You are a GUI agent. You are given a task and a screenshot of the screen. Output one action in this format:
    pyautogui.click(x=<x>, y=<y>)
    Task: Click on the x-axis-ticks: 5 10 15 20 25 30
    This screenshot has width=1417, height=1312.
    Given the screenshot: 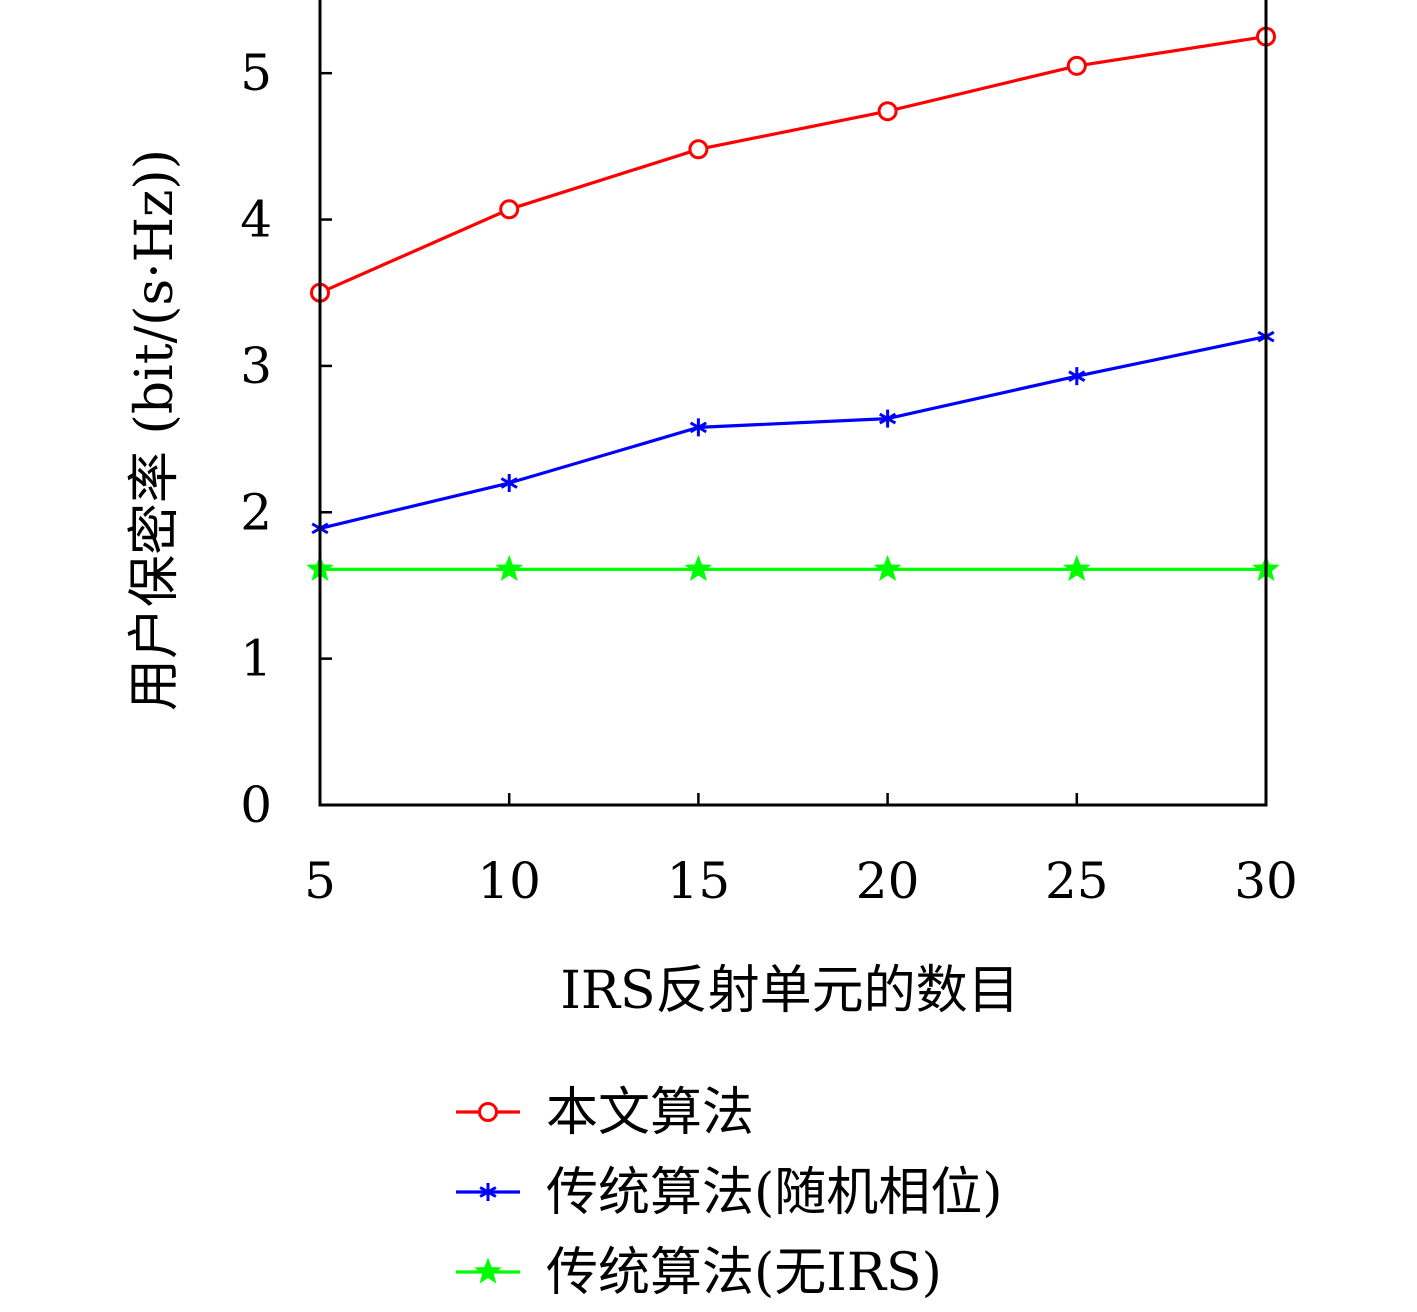 What is the action you would take?
    pyautogui.click(x=801, y=851)
    